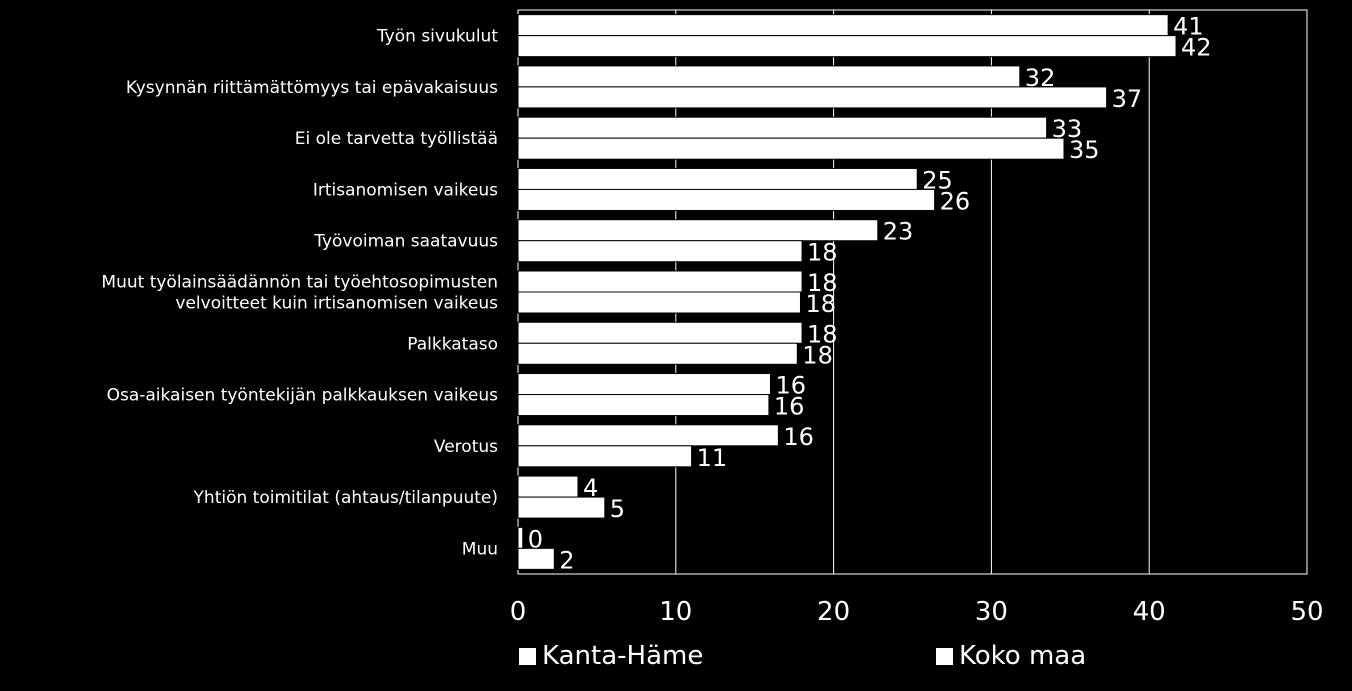  I want to click on data-label: 23, so click(898, 232).